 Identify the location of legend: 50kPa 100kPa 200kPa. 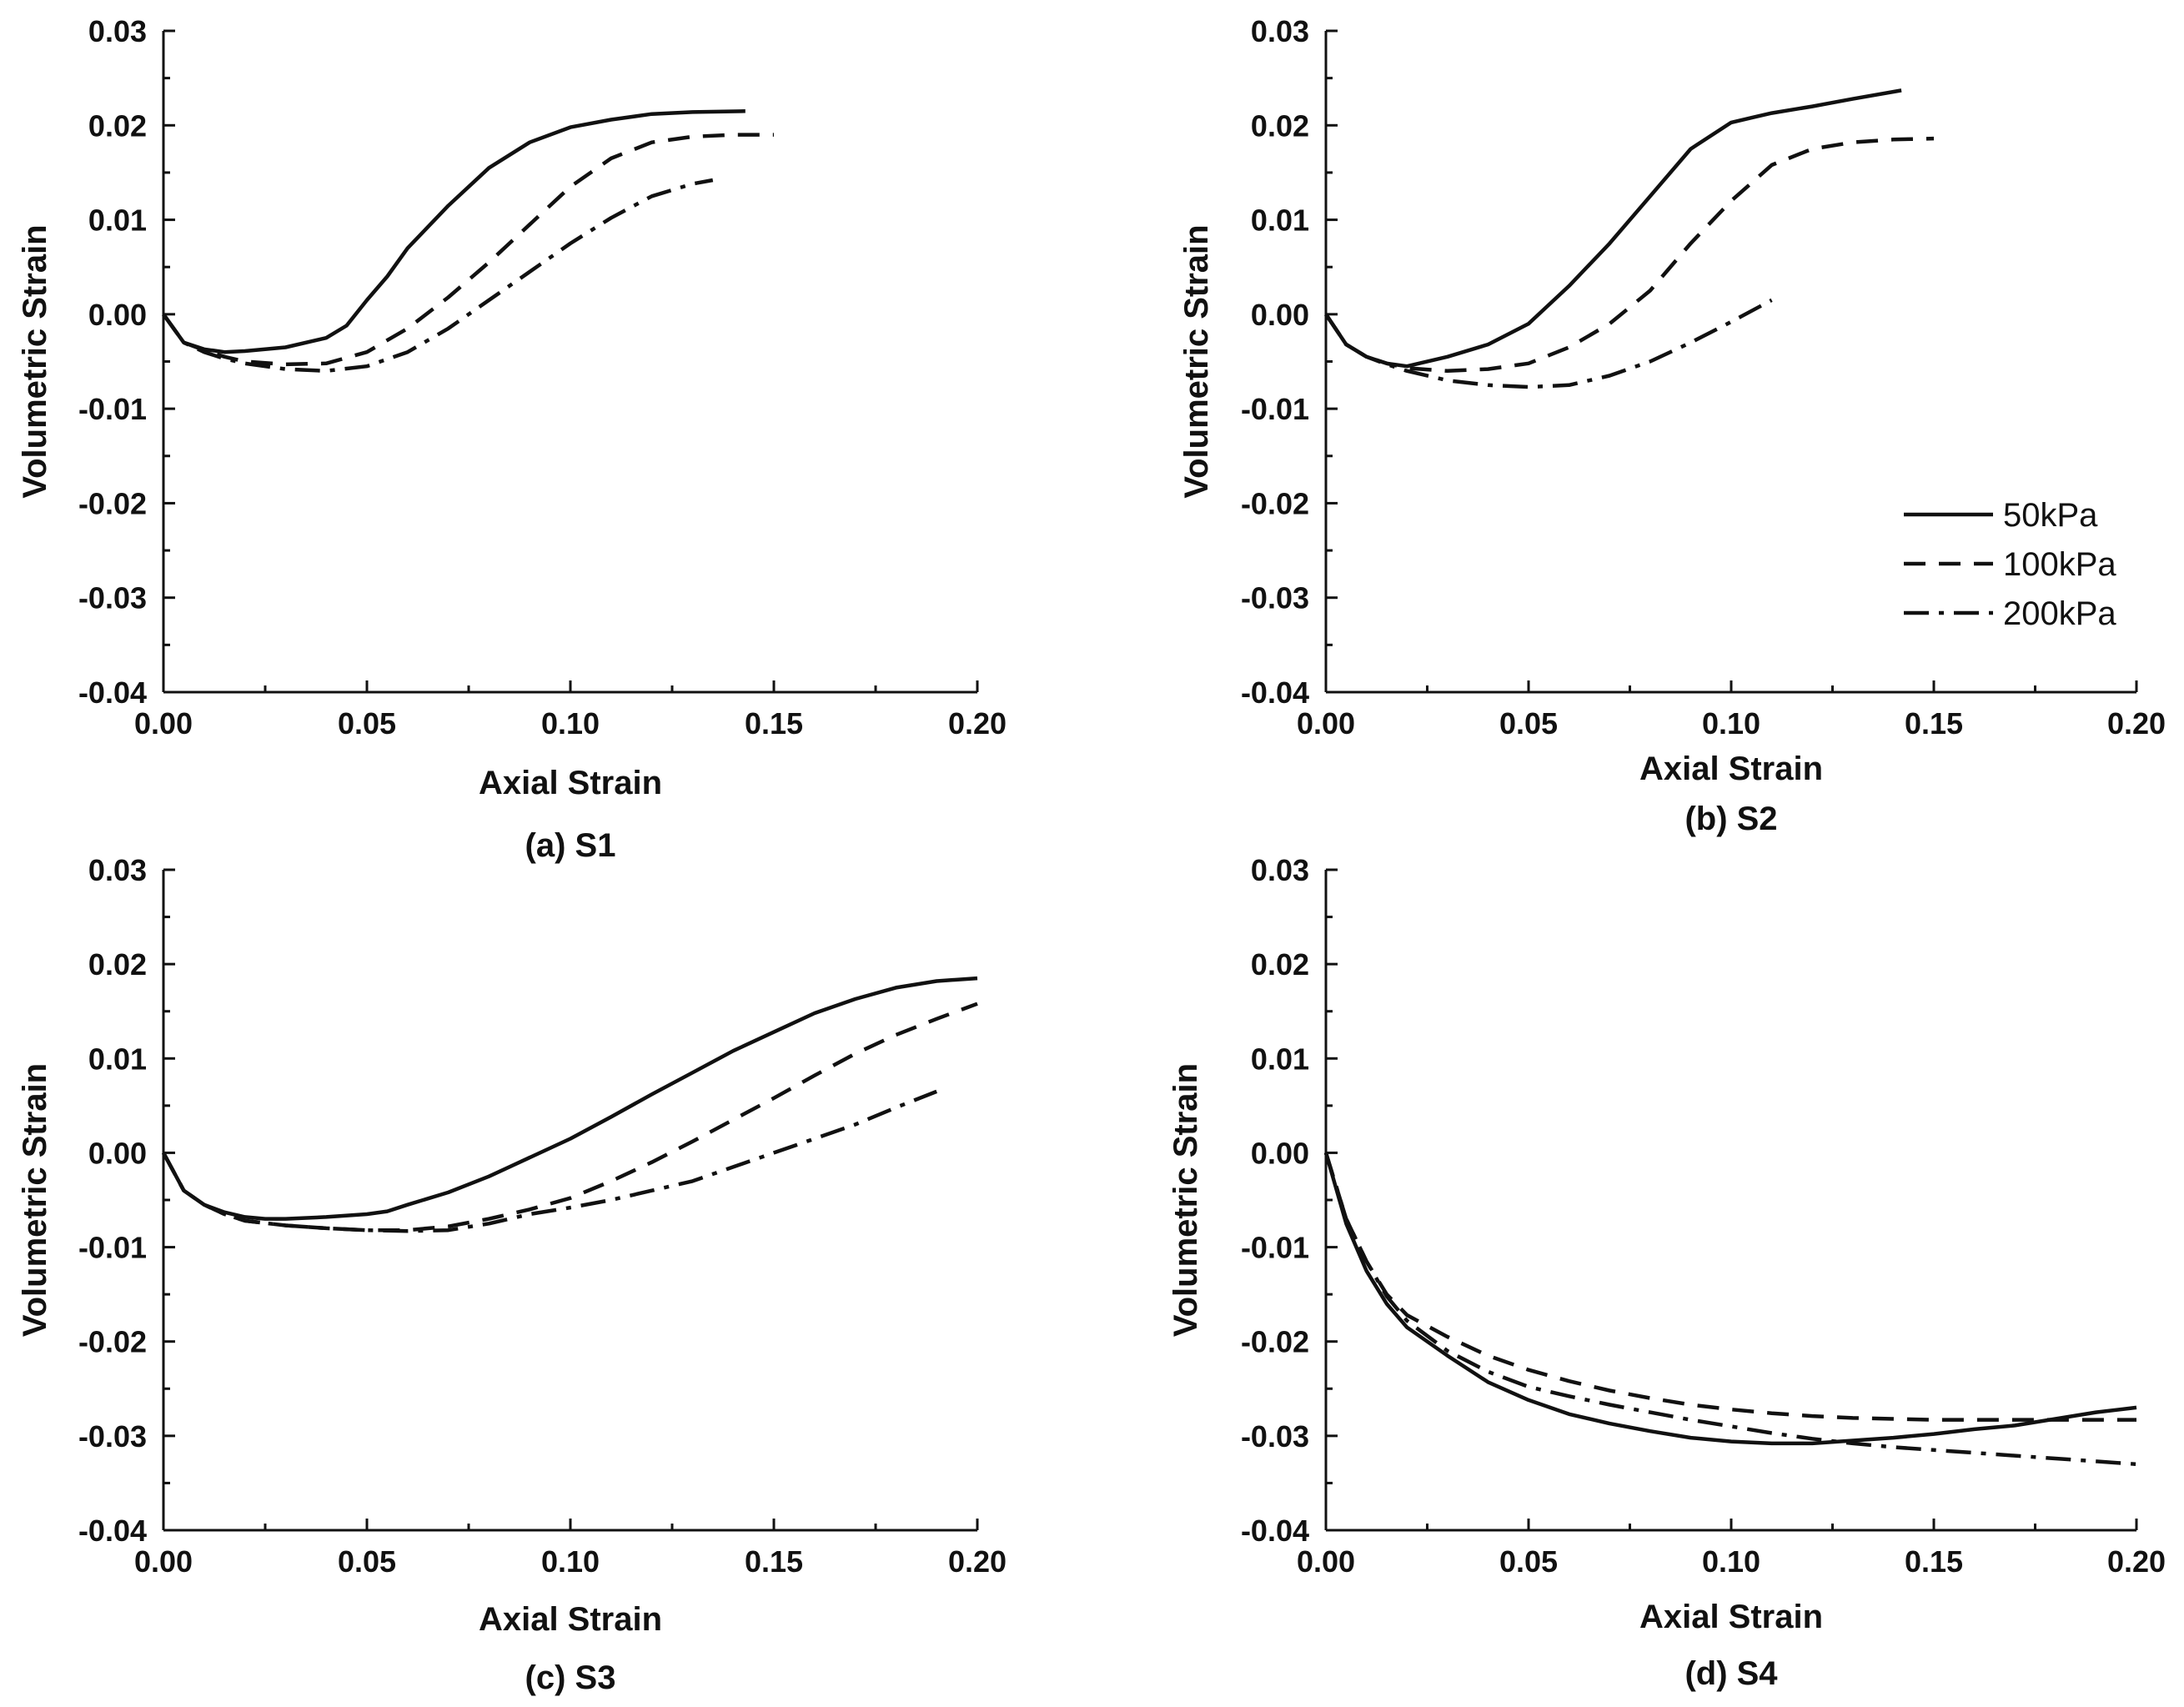
(2010, 564).